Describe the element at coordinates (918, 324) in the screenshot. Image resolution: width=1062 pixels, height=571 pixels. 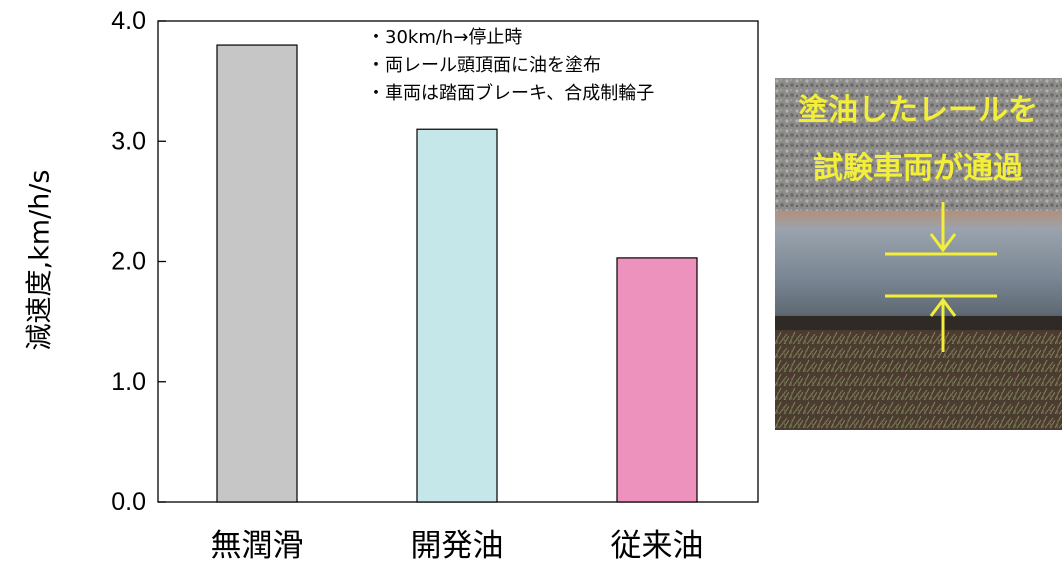
I see `rail-shadow` at that location.